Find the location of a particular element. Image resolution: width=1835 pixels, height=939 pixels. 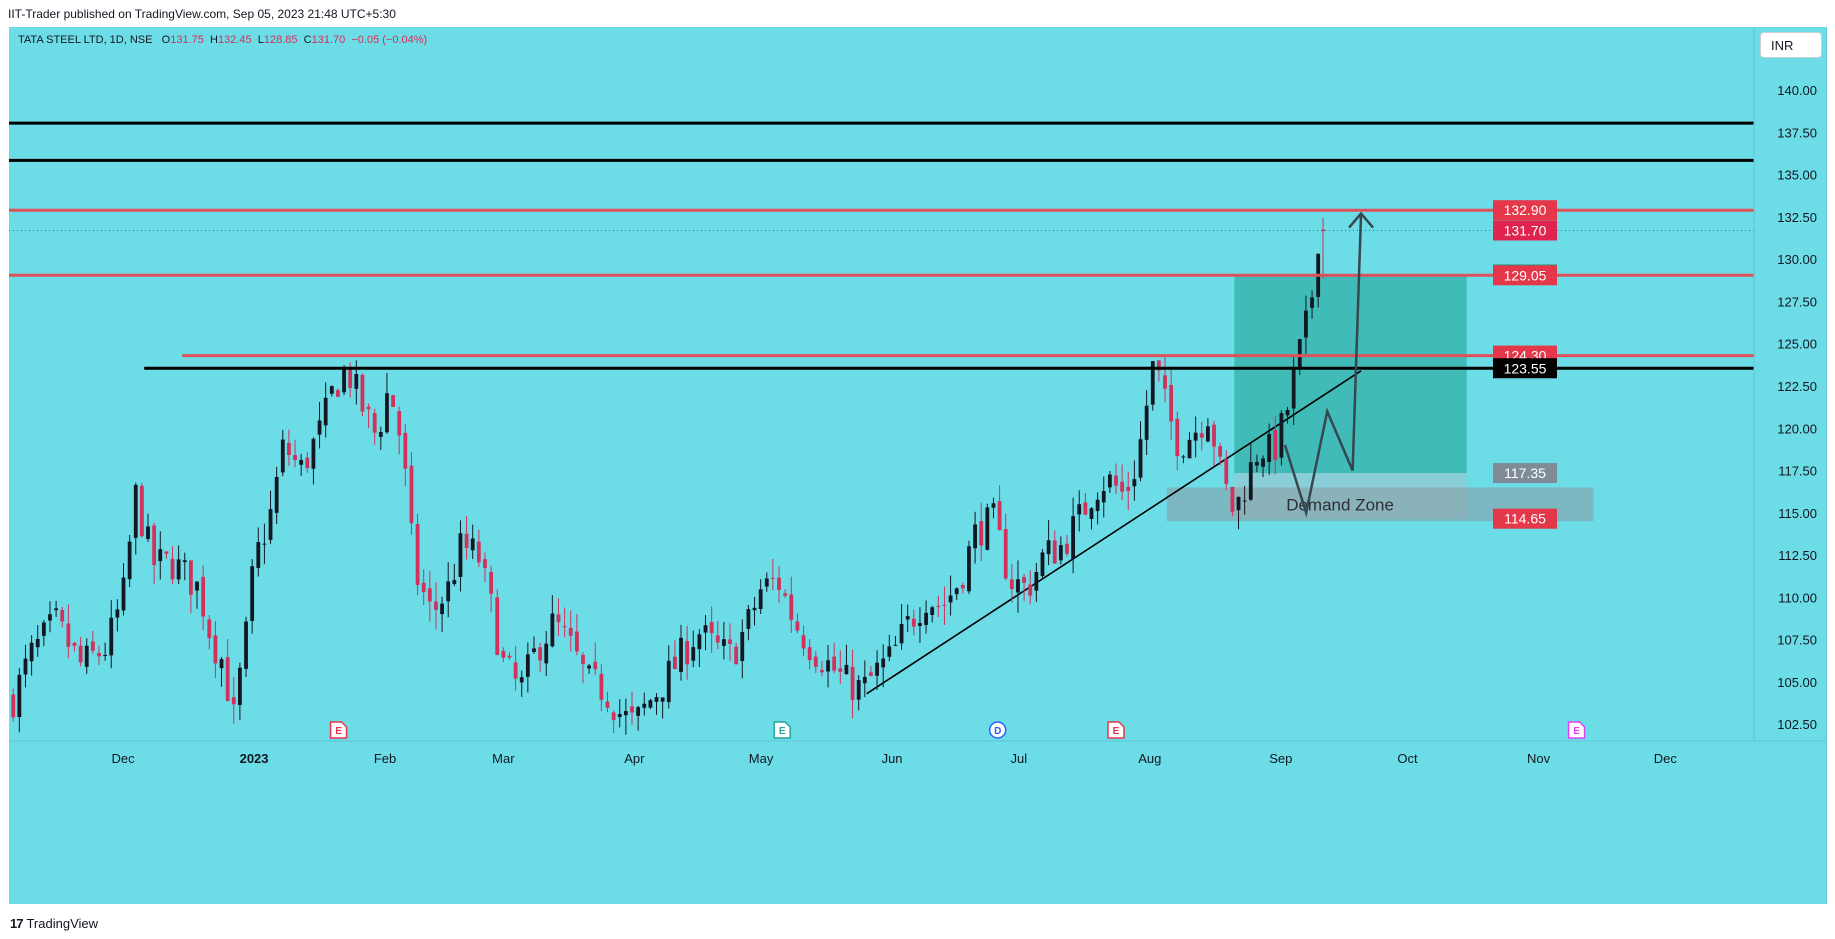

tradingview-logo: 17 TradingView is located at coordinates (54, 923).